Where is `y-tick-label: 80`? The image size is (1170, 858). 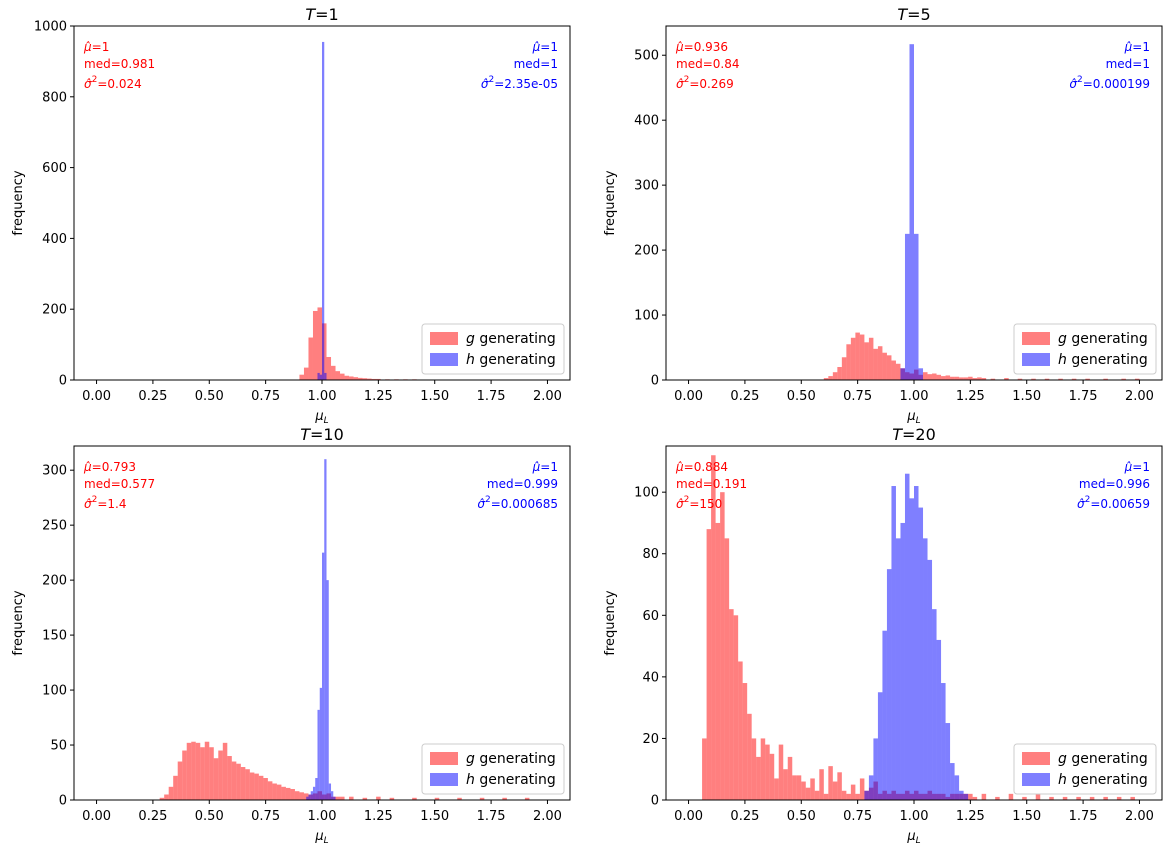 y-tick-label: 80 is located at coordinates (650, 554).